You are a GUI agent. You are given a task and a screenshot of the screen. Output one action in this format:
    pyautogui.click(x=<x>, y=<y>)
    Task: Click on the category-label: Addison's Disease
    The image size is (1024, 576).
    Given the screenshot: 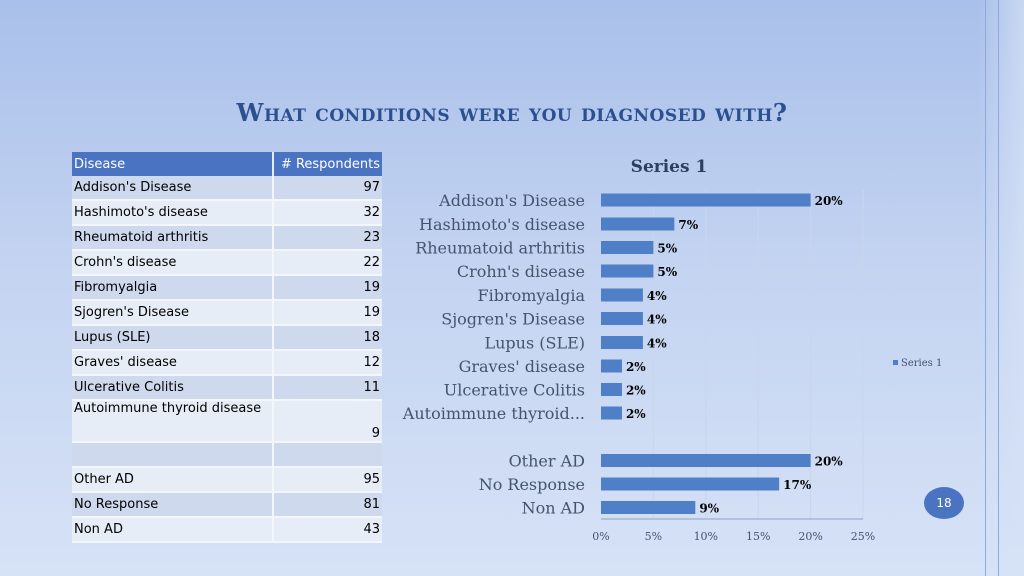 What is the action you would take?
    pyautogui.click(x=511, y=200)
    